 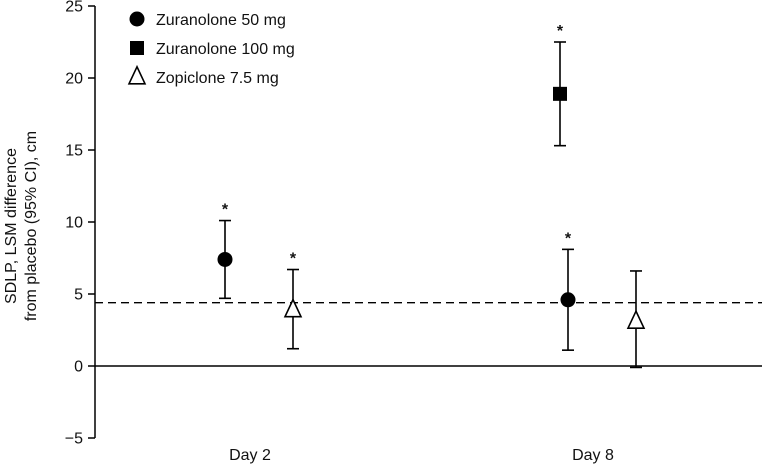 What do you see at coordinates (74, 8) in the screenshot?
I see `y-tick-label: 25` at bounding box center [74, 8].